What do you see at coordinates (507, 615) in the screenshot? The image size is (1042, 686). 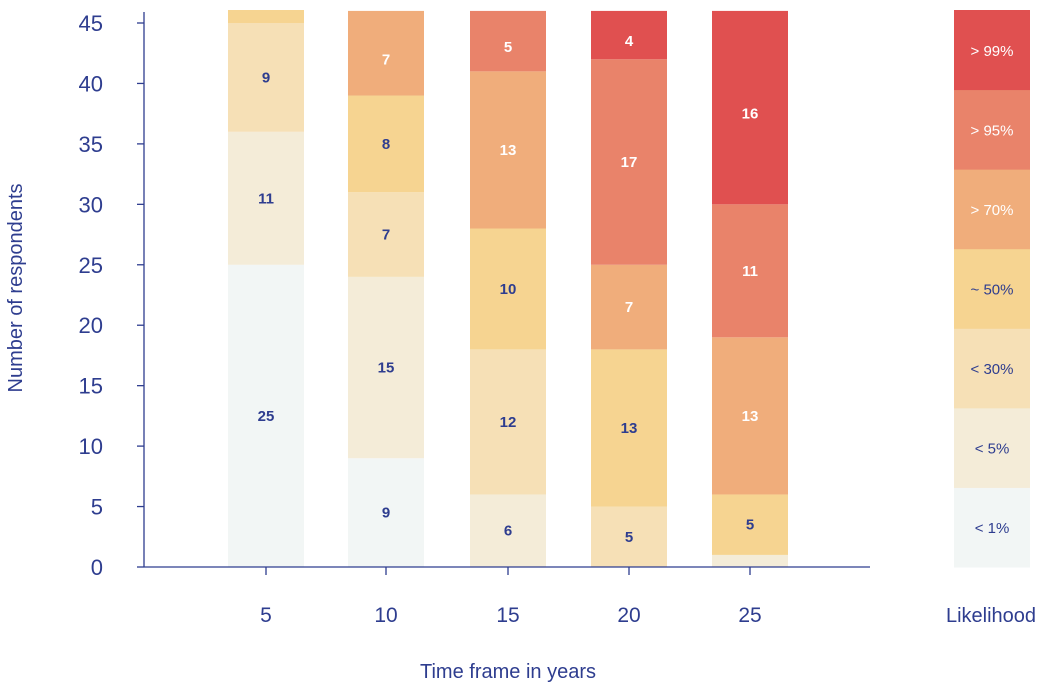 I see `x-tick-label: 15` at bounding box center [507, 615].